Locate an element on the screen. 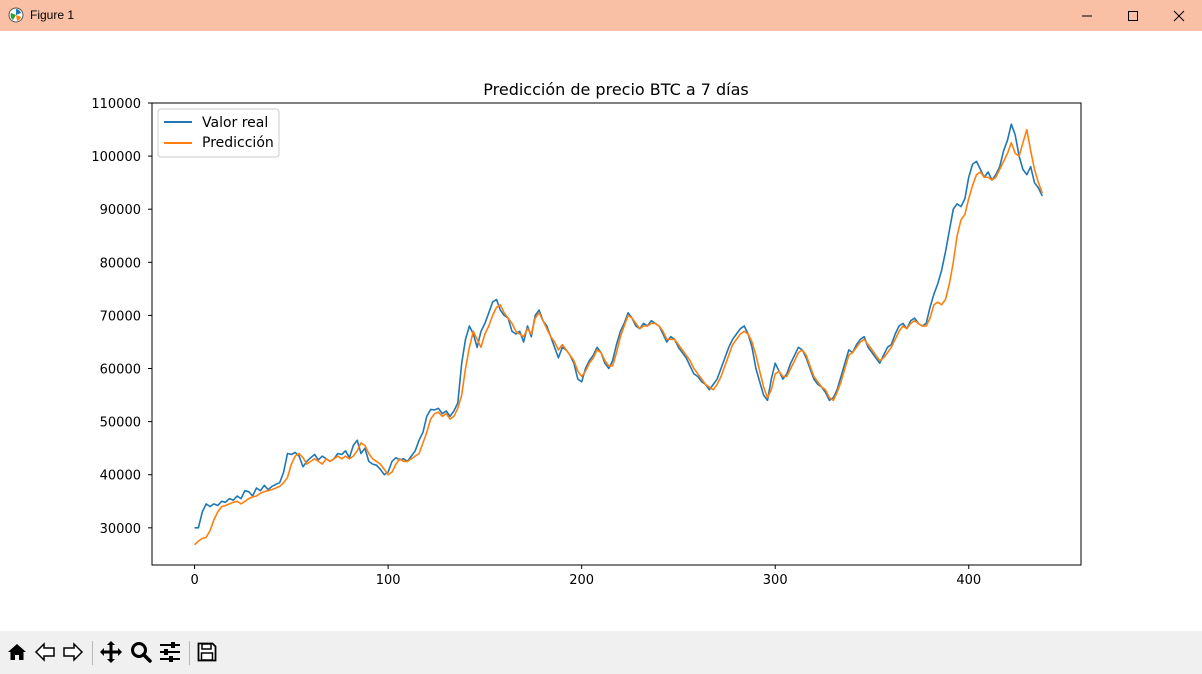 This screenshot has height=674, width=1202. maximize-button is located at coordinates (1133, 15).